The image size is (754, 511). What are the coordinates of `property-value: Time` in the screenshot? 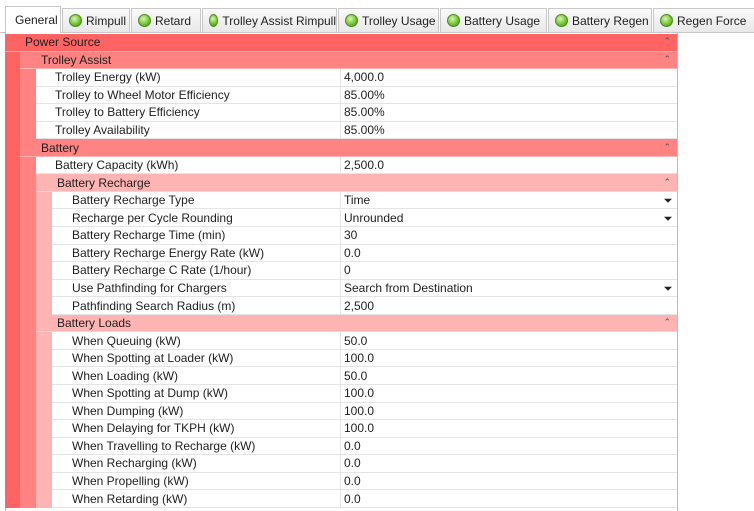 It's located at (357, 200).